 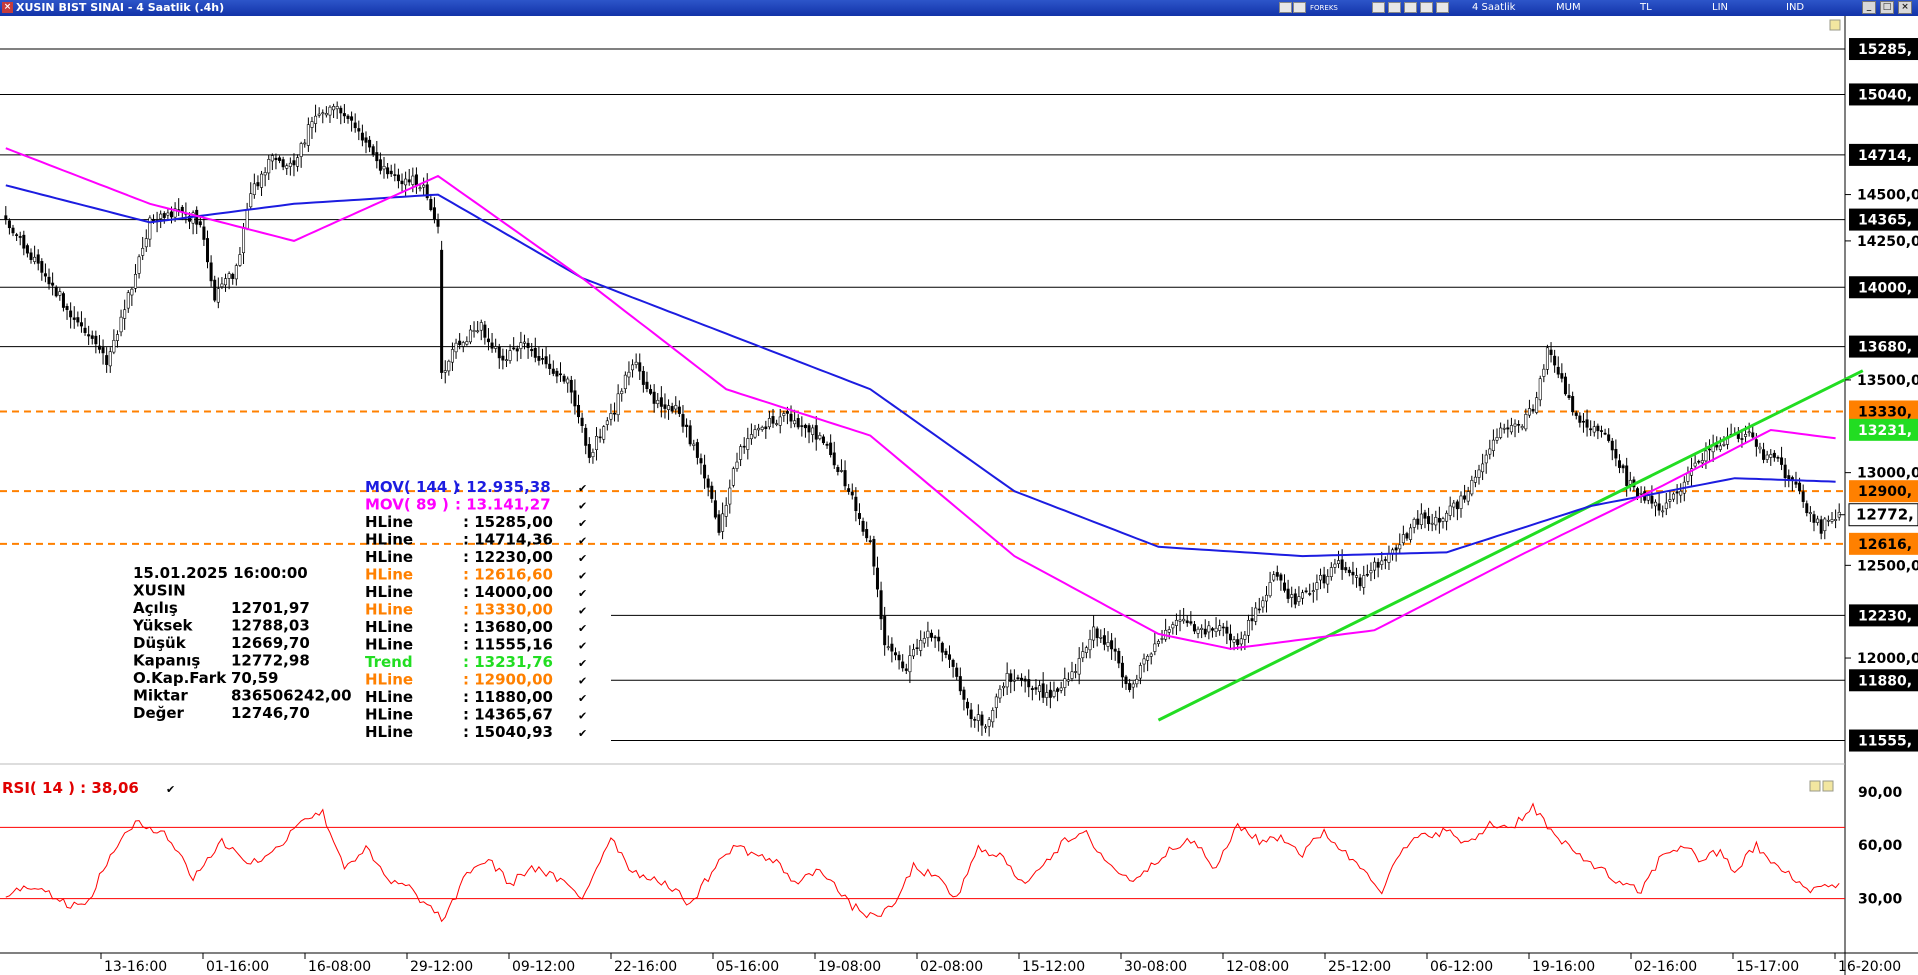 What do you see at coordinates (1869, 967) in the screenshot?
I see `time-tick-label: 16-20:00` at bounding box center [1869, 967].